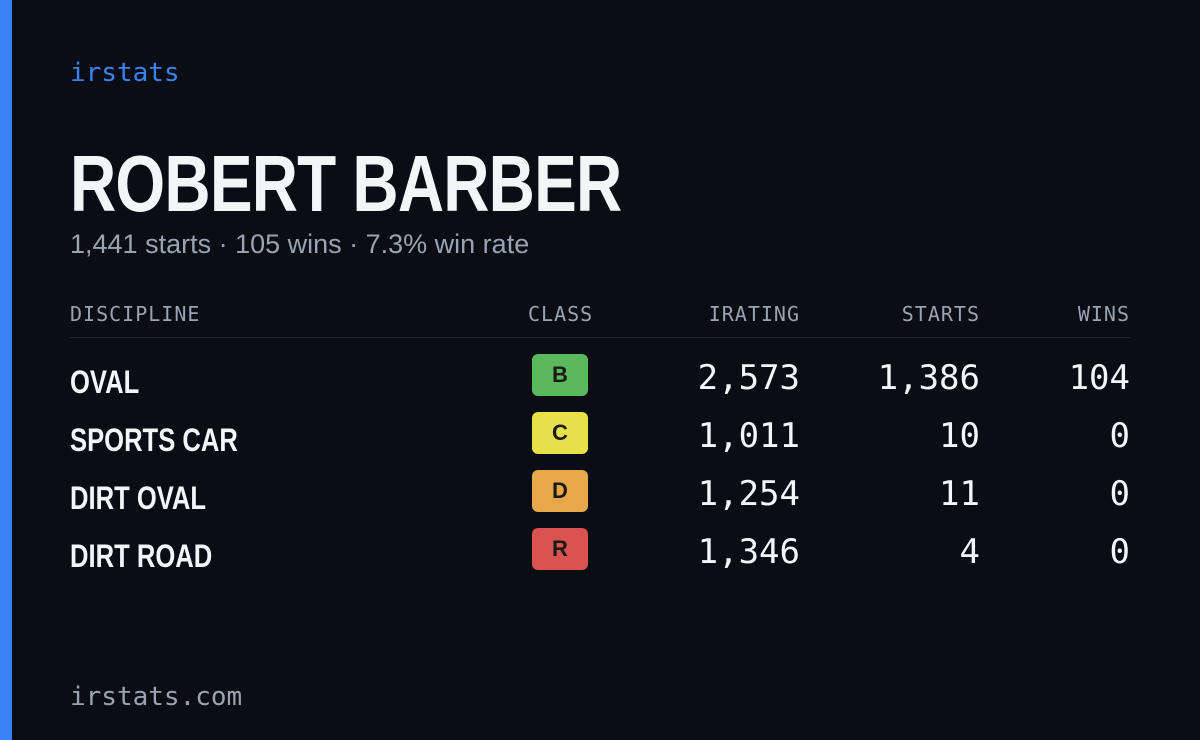  I want to click on header-irating: IRATING, so click(754, 314).